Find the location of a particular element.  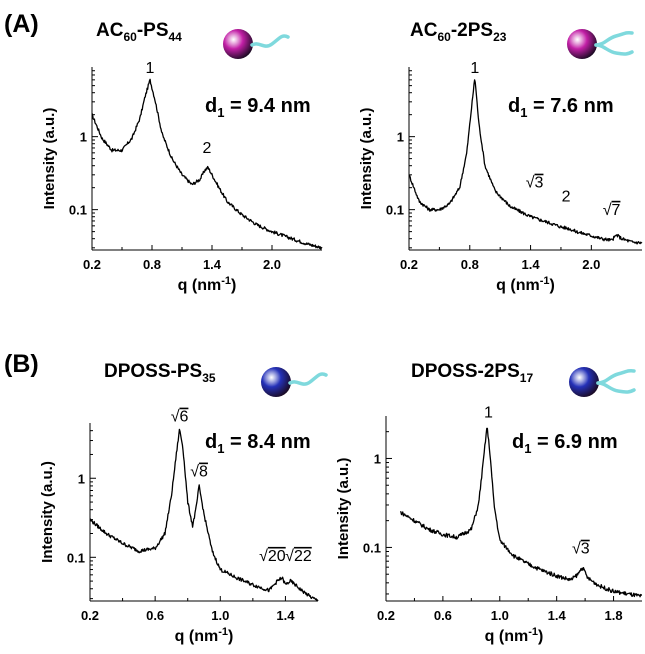

chart1-sphere-icon is located at coordinates (238, 44).